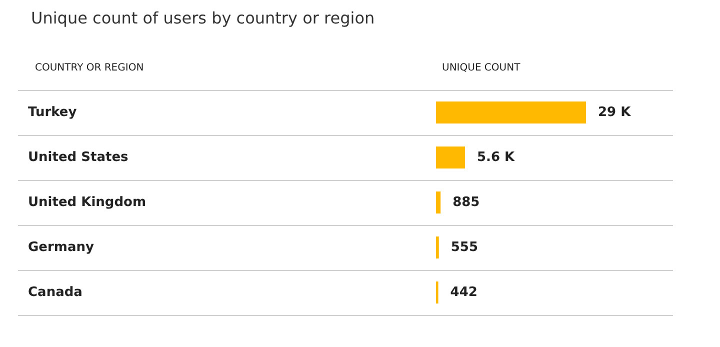  Describe the element at coordinates (78, 157) in the screenshot. I see `y-tick-label: United States` at that location.